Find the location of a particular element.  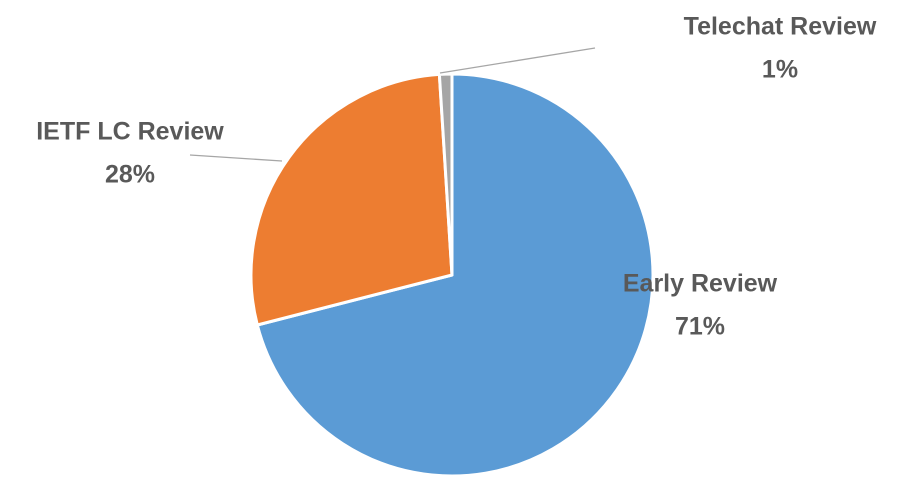

slice-label: IETF LC Review is located at coordinates (130, 132).